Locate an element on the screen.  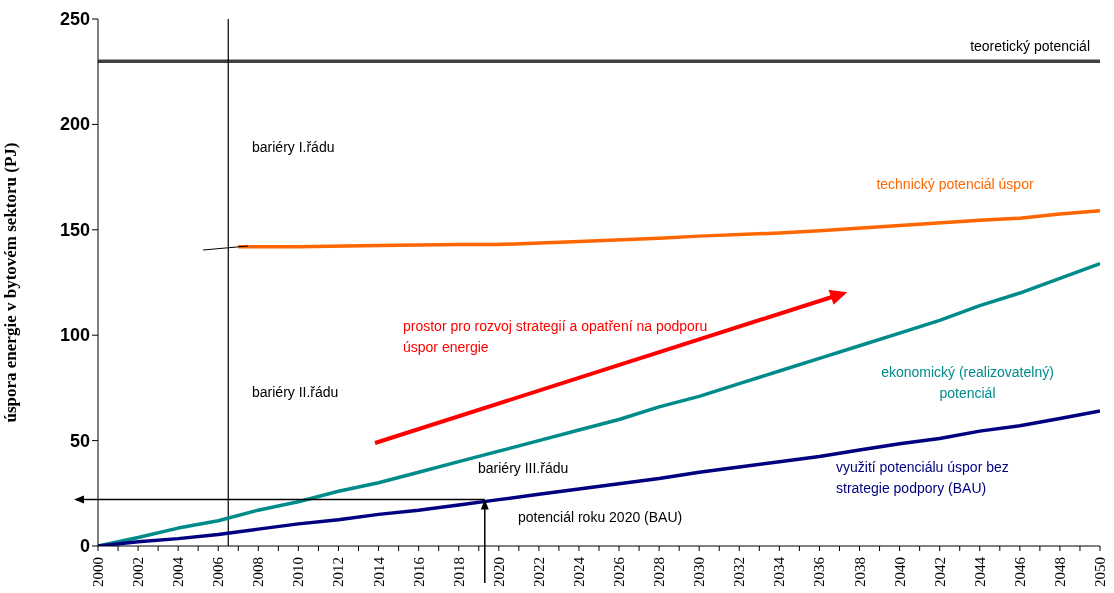
series-label: využití potenciálu úspor bez strategie podpory (BAU) is located at coordinates (923, 478).